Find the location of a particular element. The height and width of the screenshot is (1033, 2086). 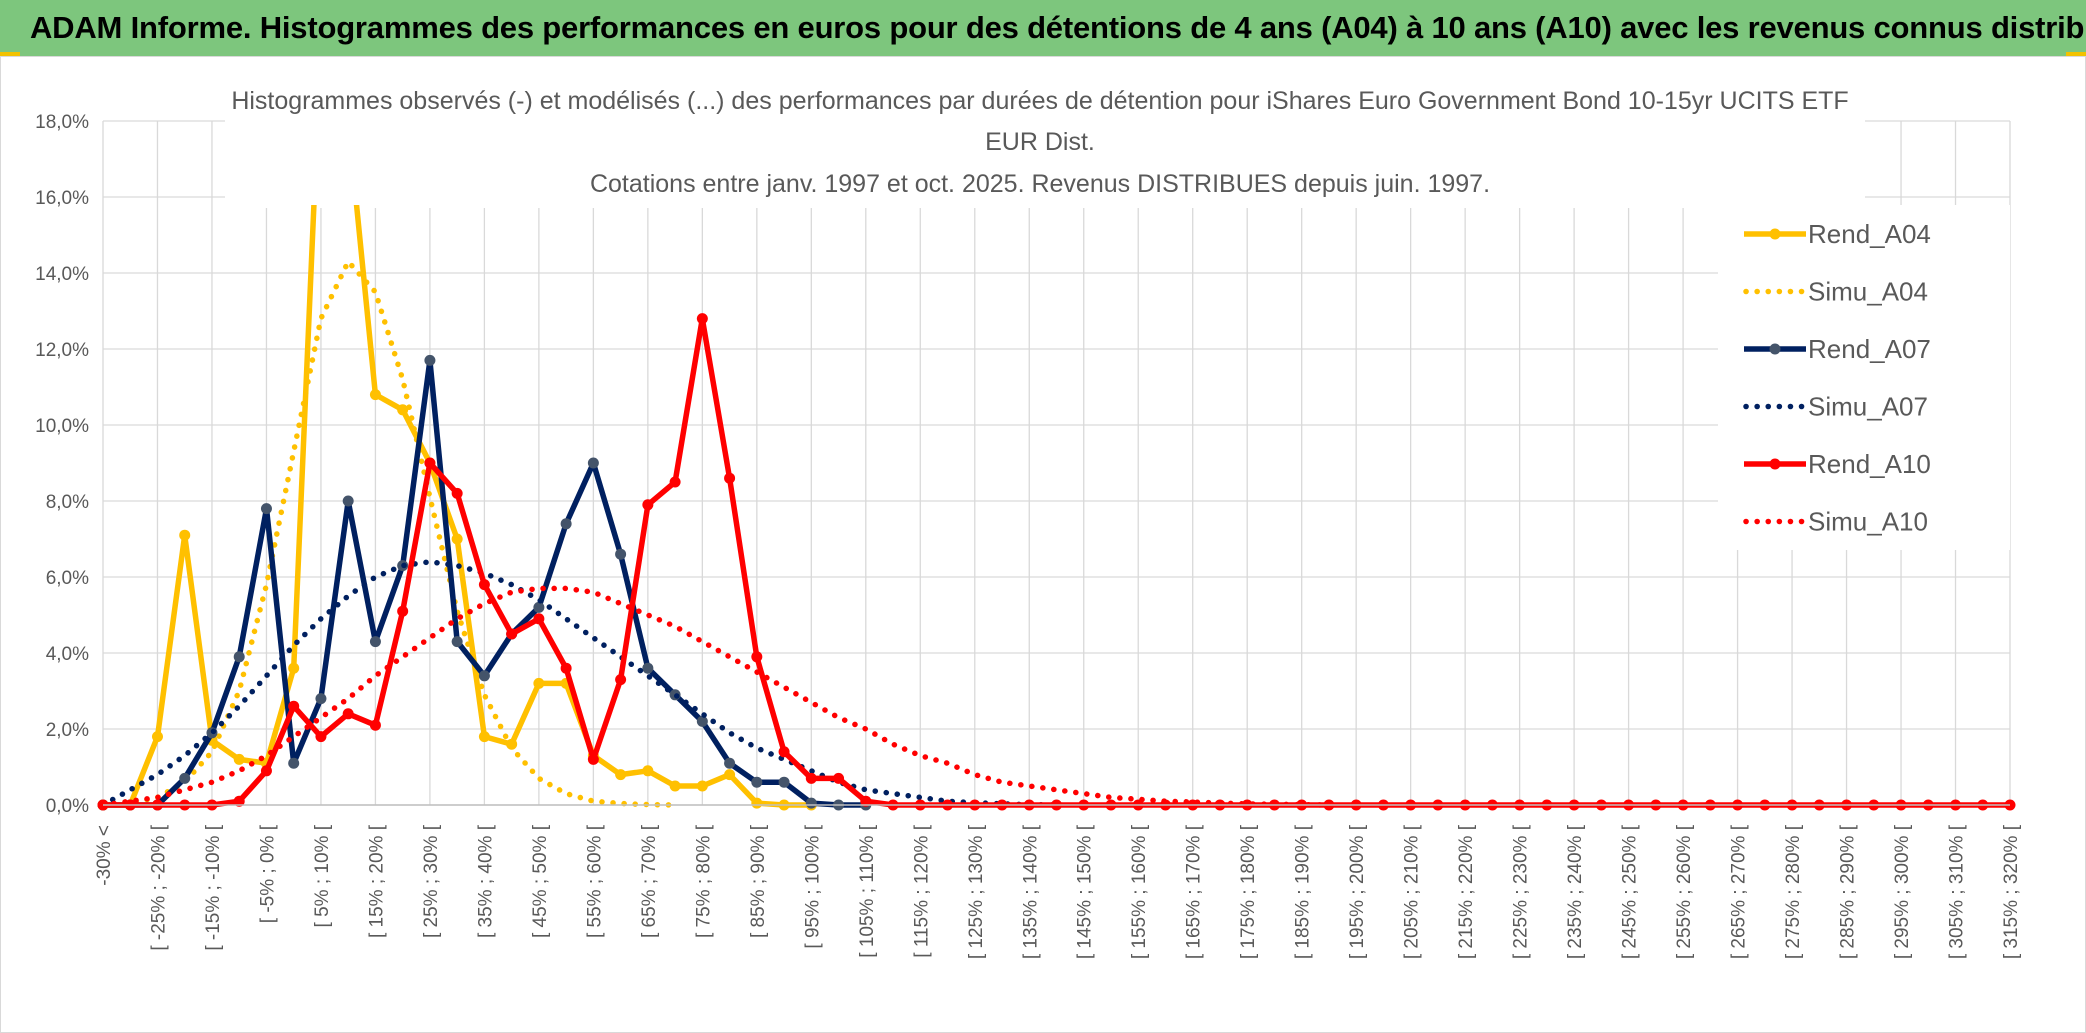

y-tick-label: 0,0% is located at coordinates (67, 806).